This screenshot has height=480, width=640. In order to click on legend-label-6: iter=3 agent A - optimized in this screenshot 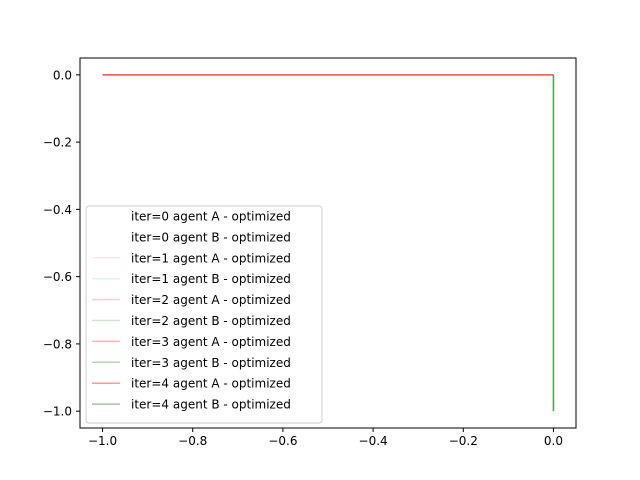, I will do `click(211, 342)`.